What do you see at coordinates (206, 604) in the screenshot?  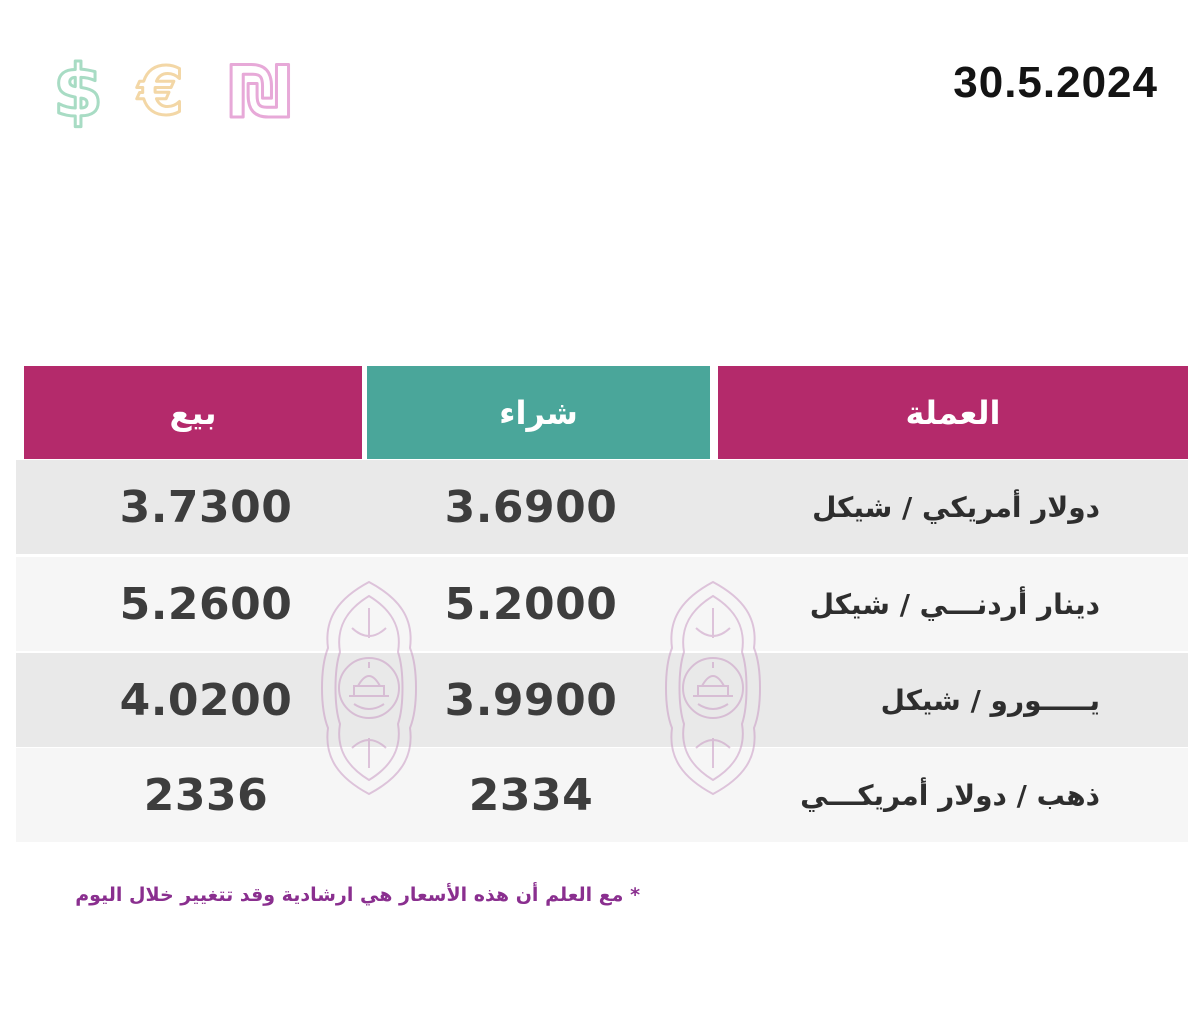 I see `sell-rate: 5.2600` at bounding box center [206, 604].